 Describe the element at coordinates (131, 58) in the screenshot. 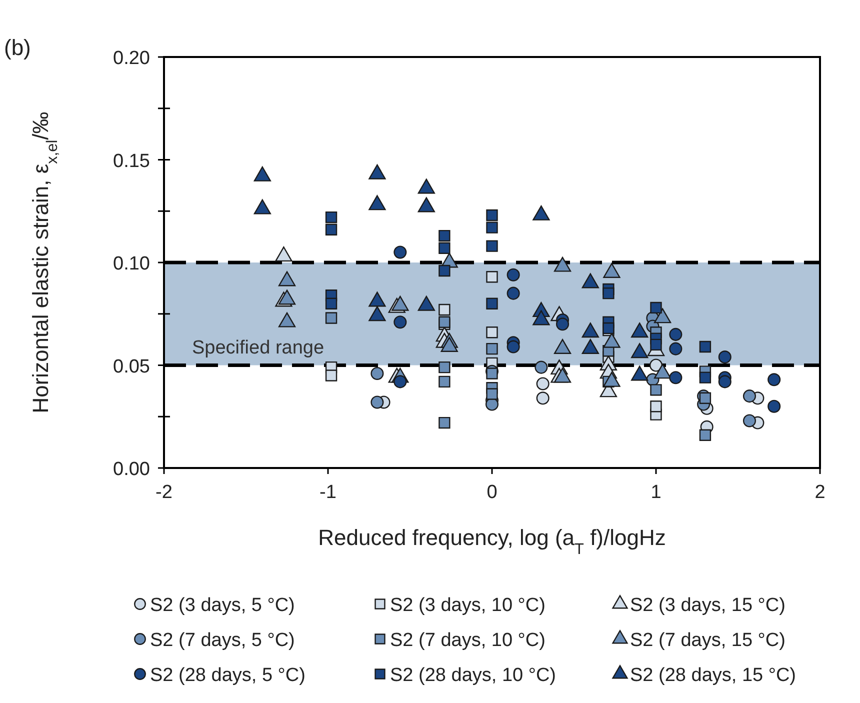

I see `y-tick-label: 0.20` at that location.